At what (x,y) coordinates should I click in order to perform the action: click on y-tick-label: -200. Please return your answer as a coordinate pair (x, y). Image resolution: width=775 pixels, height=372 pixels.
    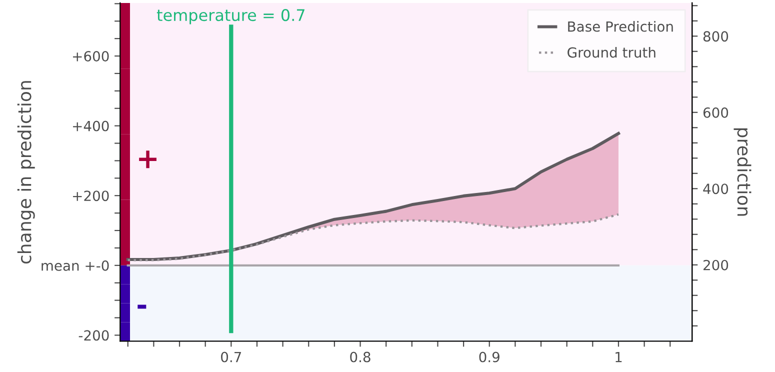
    Looking at the image, I should click on (93, 335).